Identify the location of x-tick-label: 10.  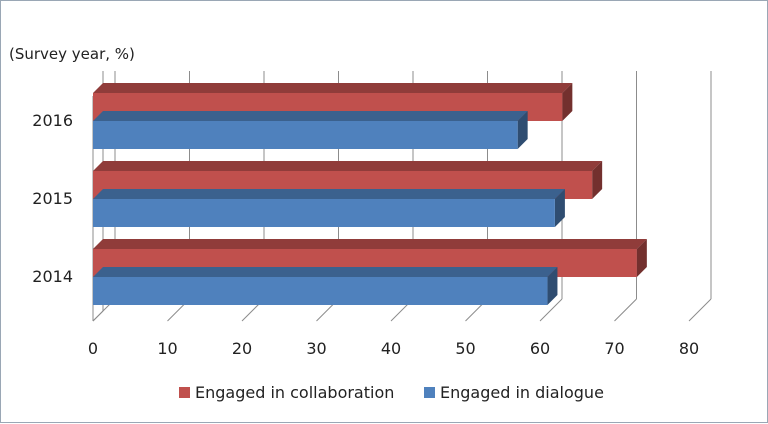
(167, 348).